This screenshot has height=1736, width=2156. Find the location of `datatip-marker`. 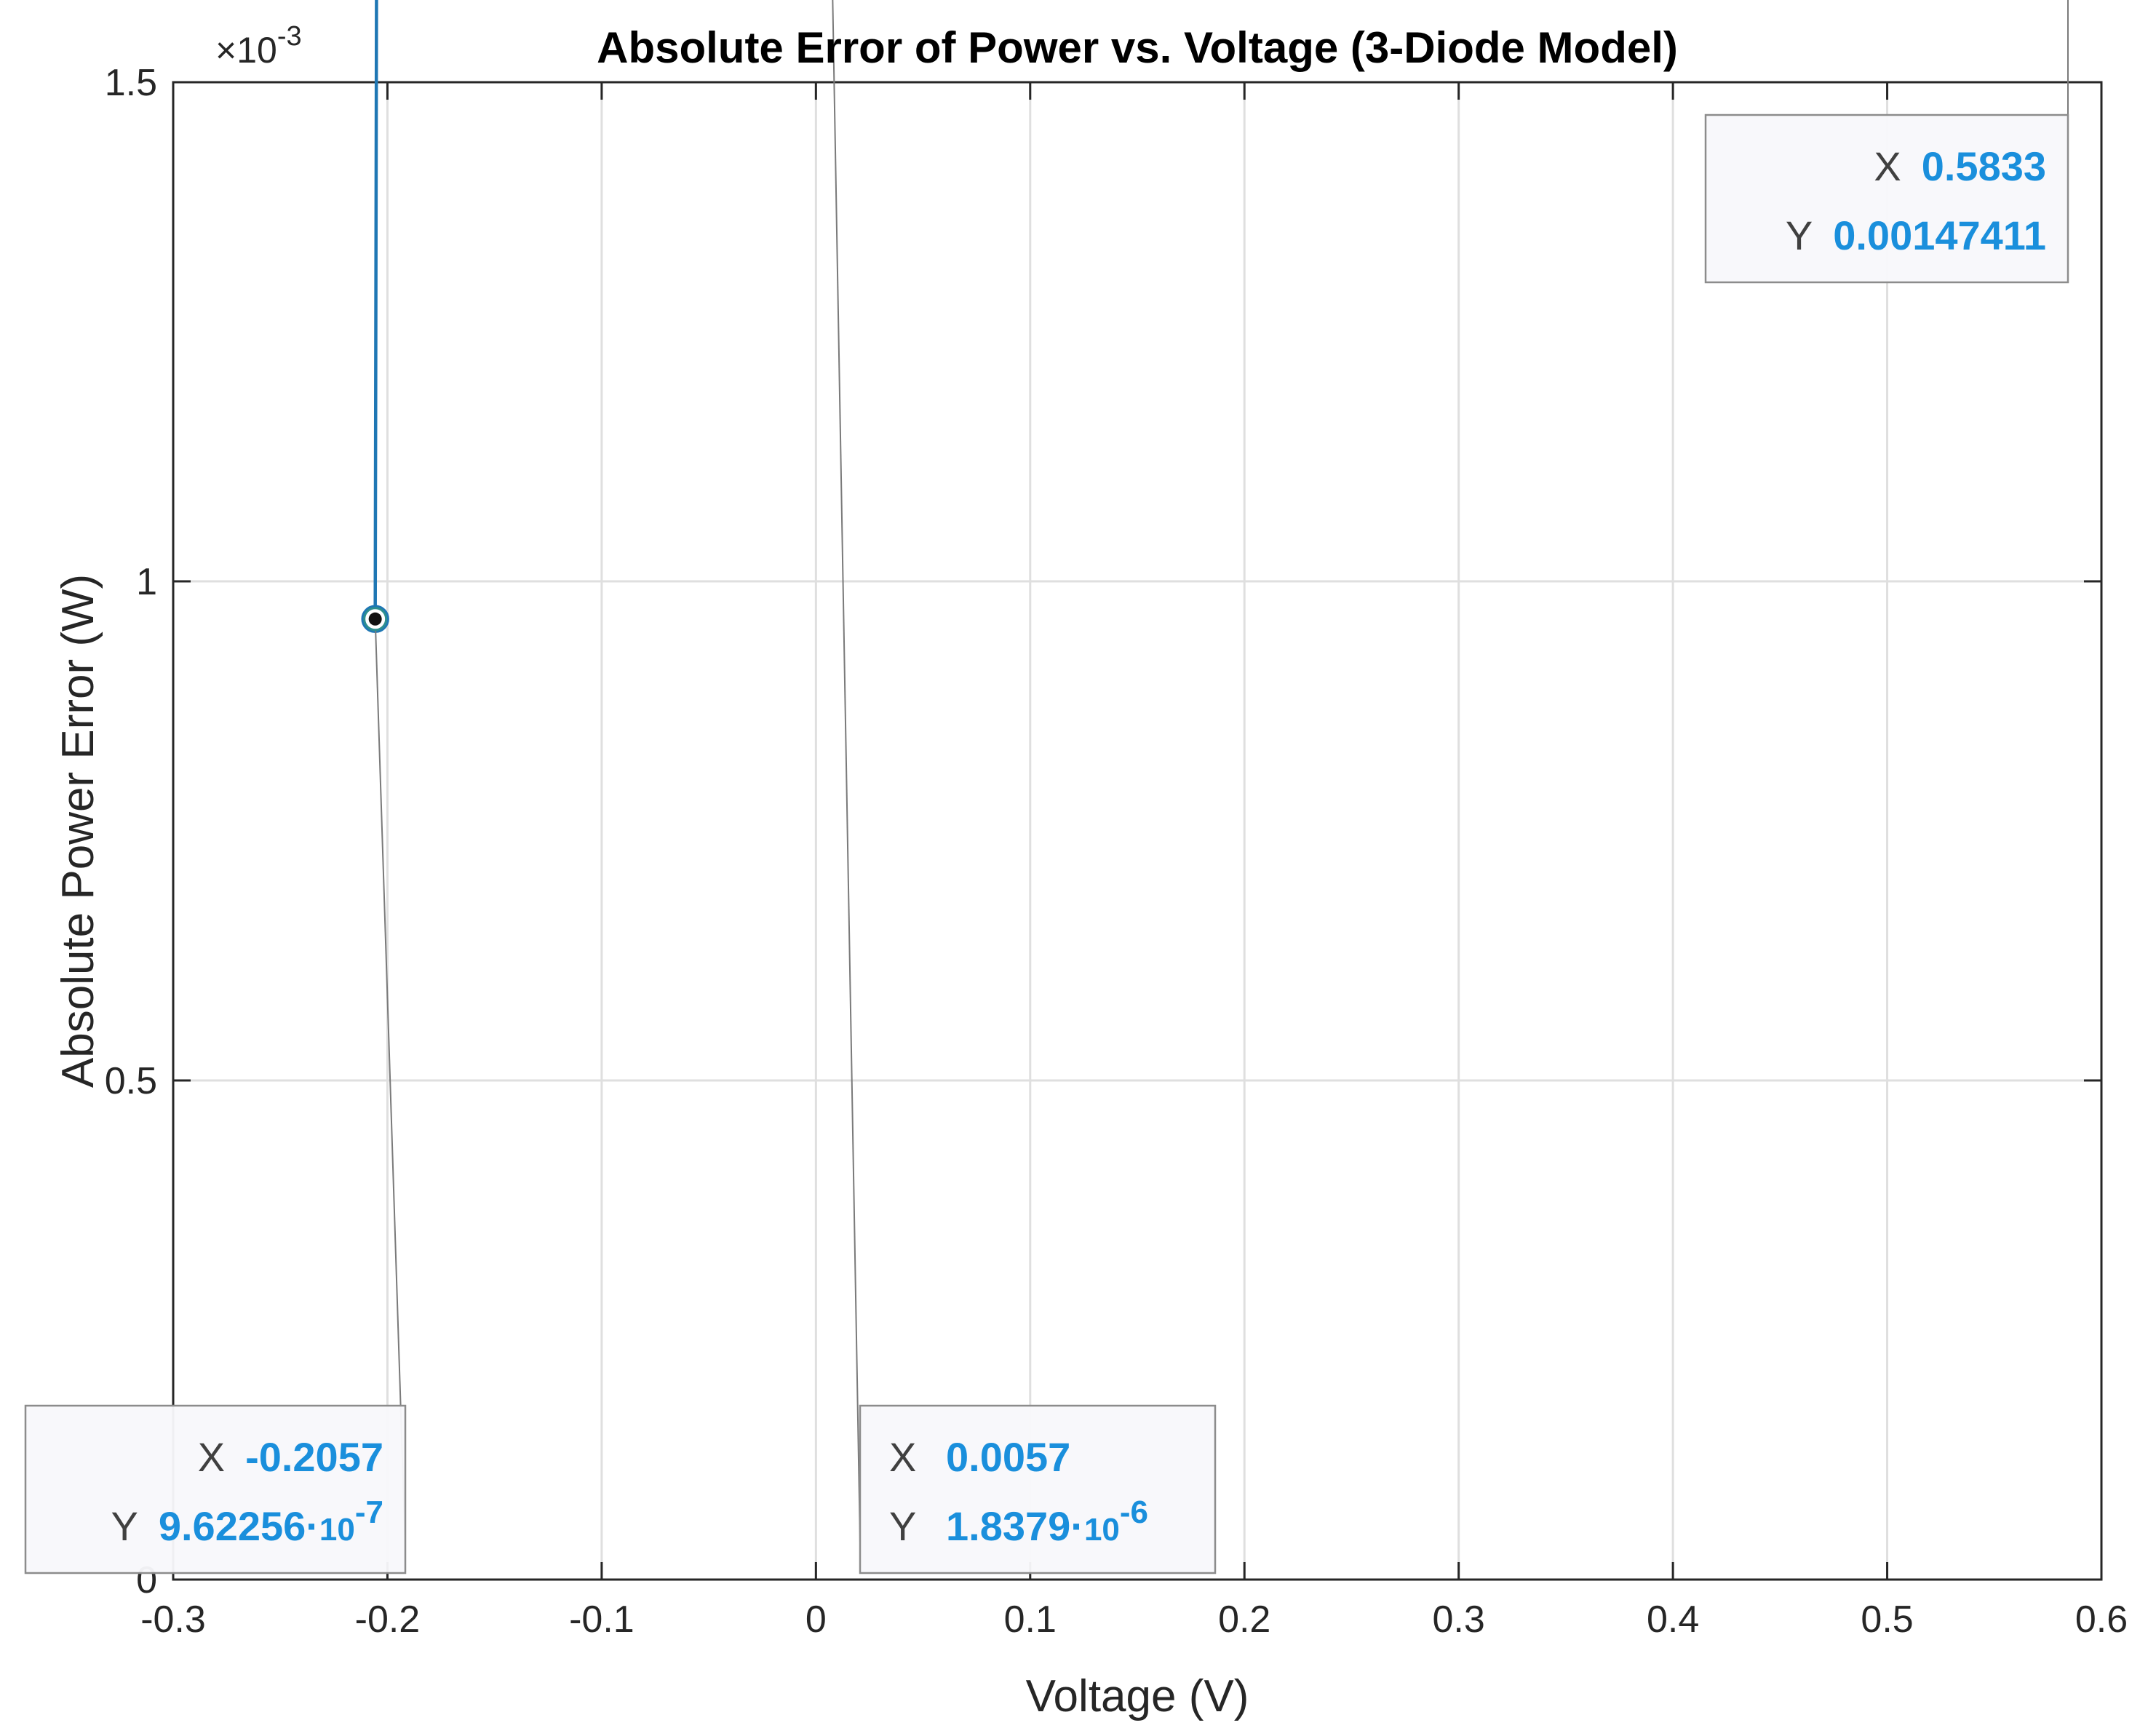

datatip-marker is located at coordinates (375, 619).